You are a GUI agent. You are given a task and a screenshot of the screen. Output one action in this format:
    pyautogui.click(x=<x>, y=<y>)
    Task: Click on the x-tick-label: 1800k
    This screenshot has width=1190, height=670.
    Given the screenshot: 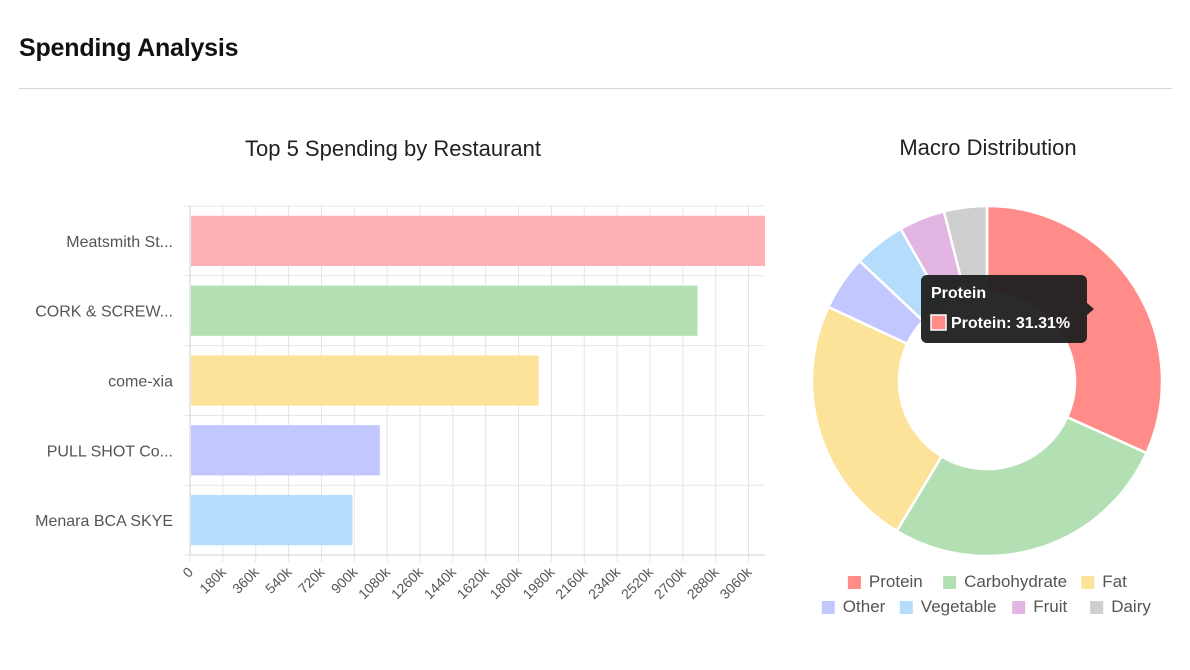 What is the action you would take?
    pyautogui.click(x=505, y=582)
    